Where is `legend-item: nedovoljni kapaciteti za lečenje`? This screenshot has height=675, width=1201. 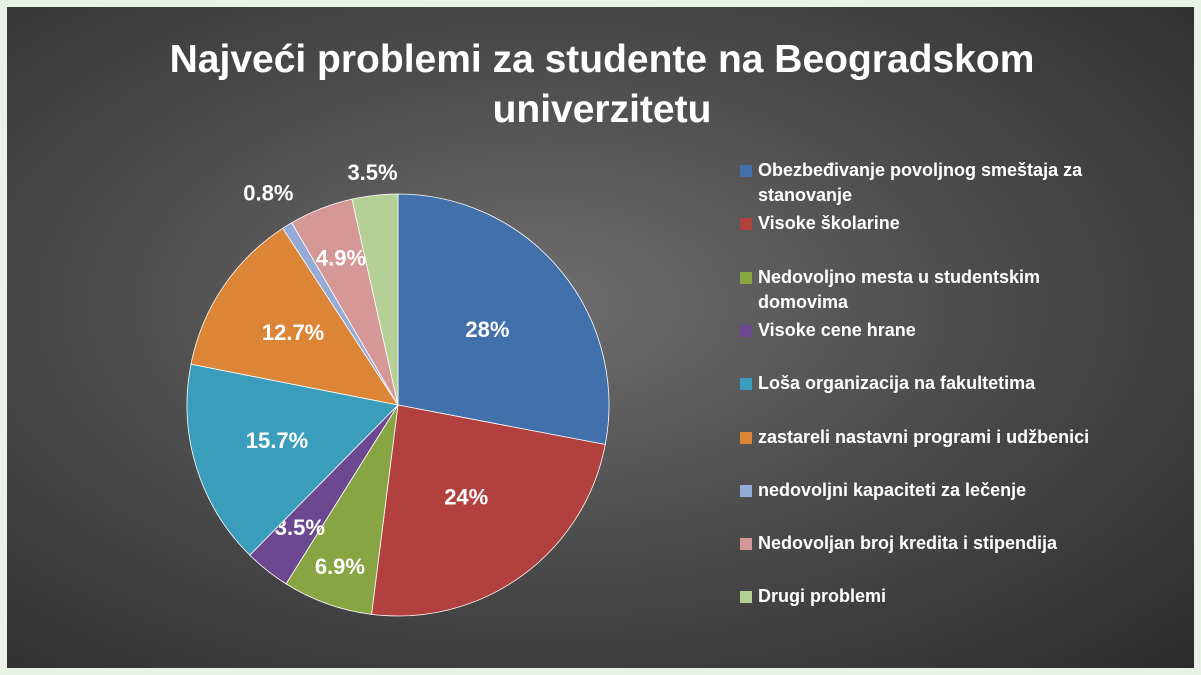
legend-item: nedovoljni kapaciteti za lečenje is located at coordinates (932, 490).